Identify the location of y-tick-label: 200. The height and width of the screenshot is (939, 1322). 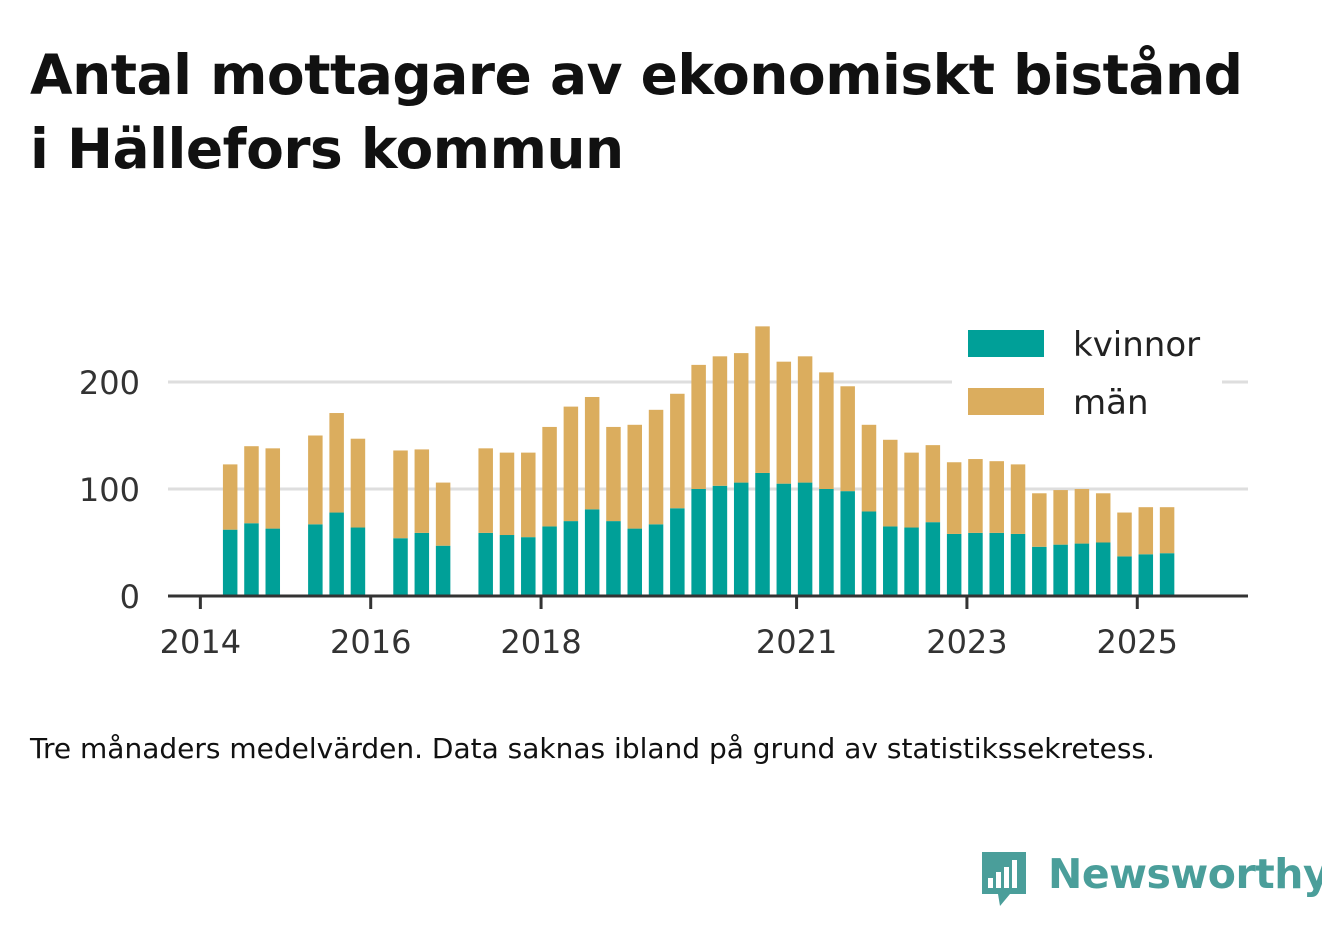
(109, 383).